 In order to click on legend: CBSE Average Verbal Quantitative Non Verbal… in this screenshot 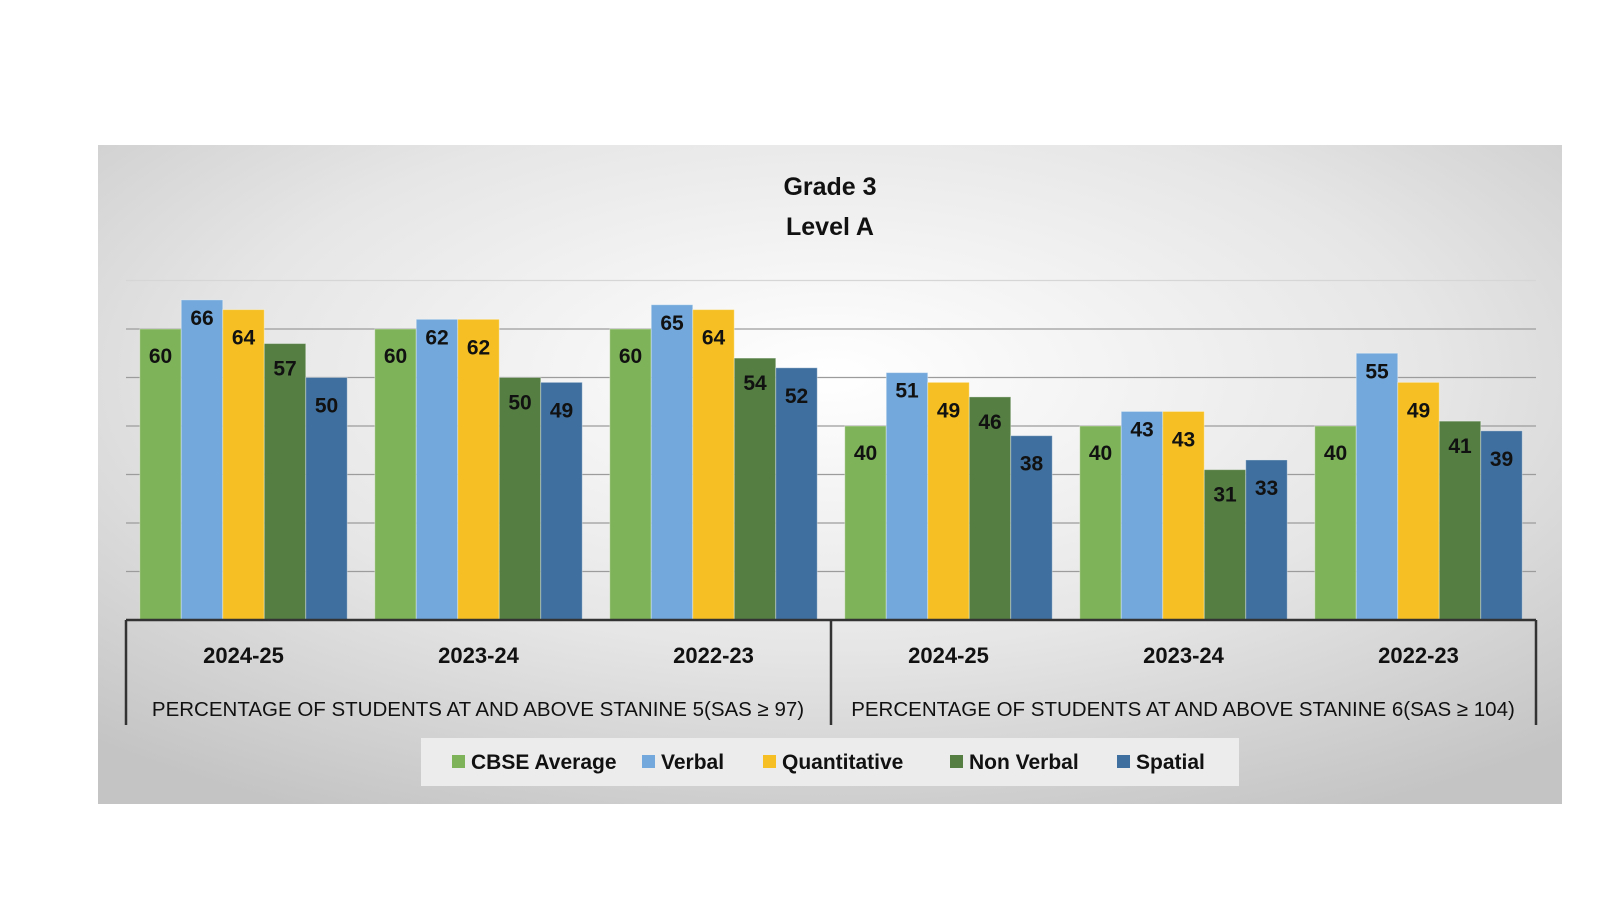, I will do `click(828, 762)`.